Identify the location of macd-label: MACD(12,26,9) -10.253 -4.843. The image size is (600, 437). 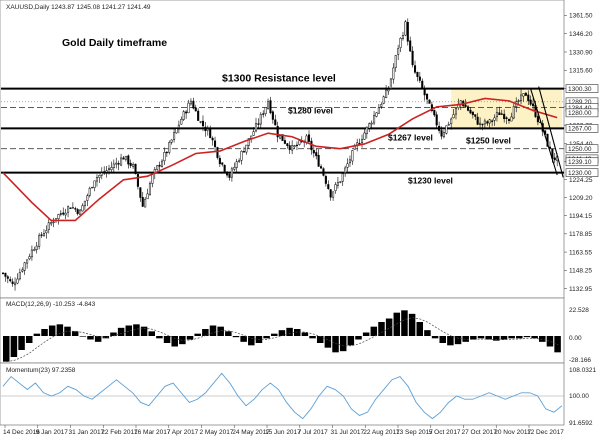
(51, 304).